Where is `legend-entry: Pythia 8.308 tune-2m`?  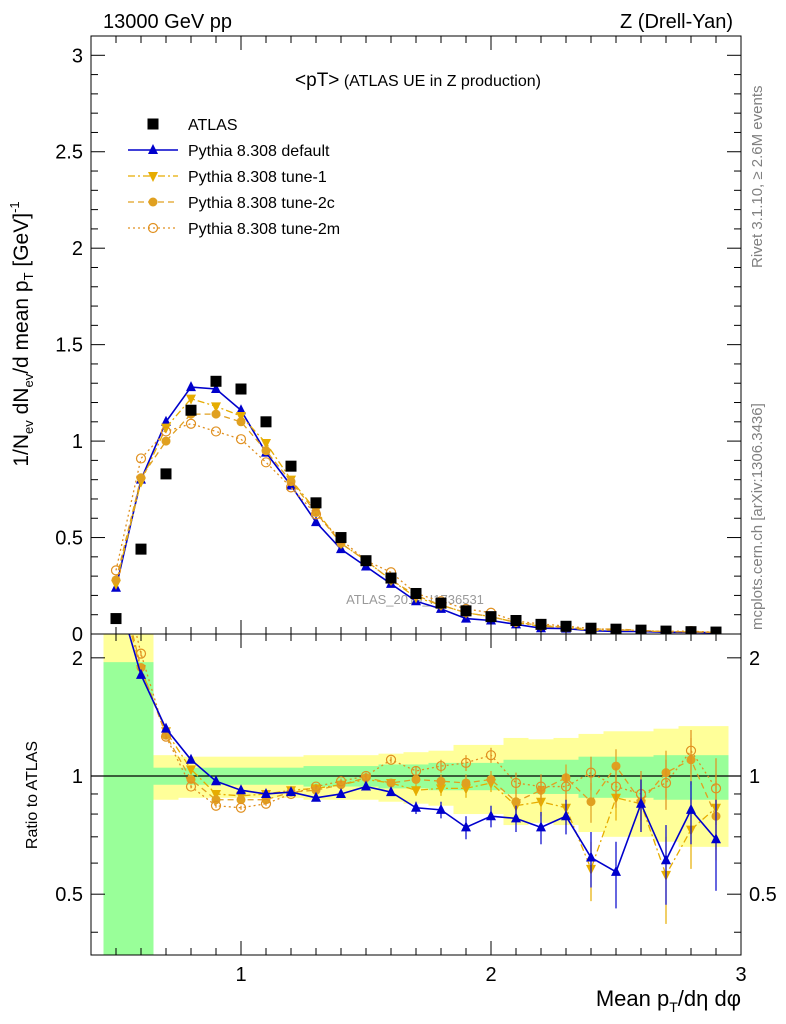
legend-entry: Pythia 8.308 tune-2m is located at coordinates (234, 229).